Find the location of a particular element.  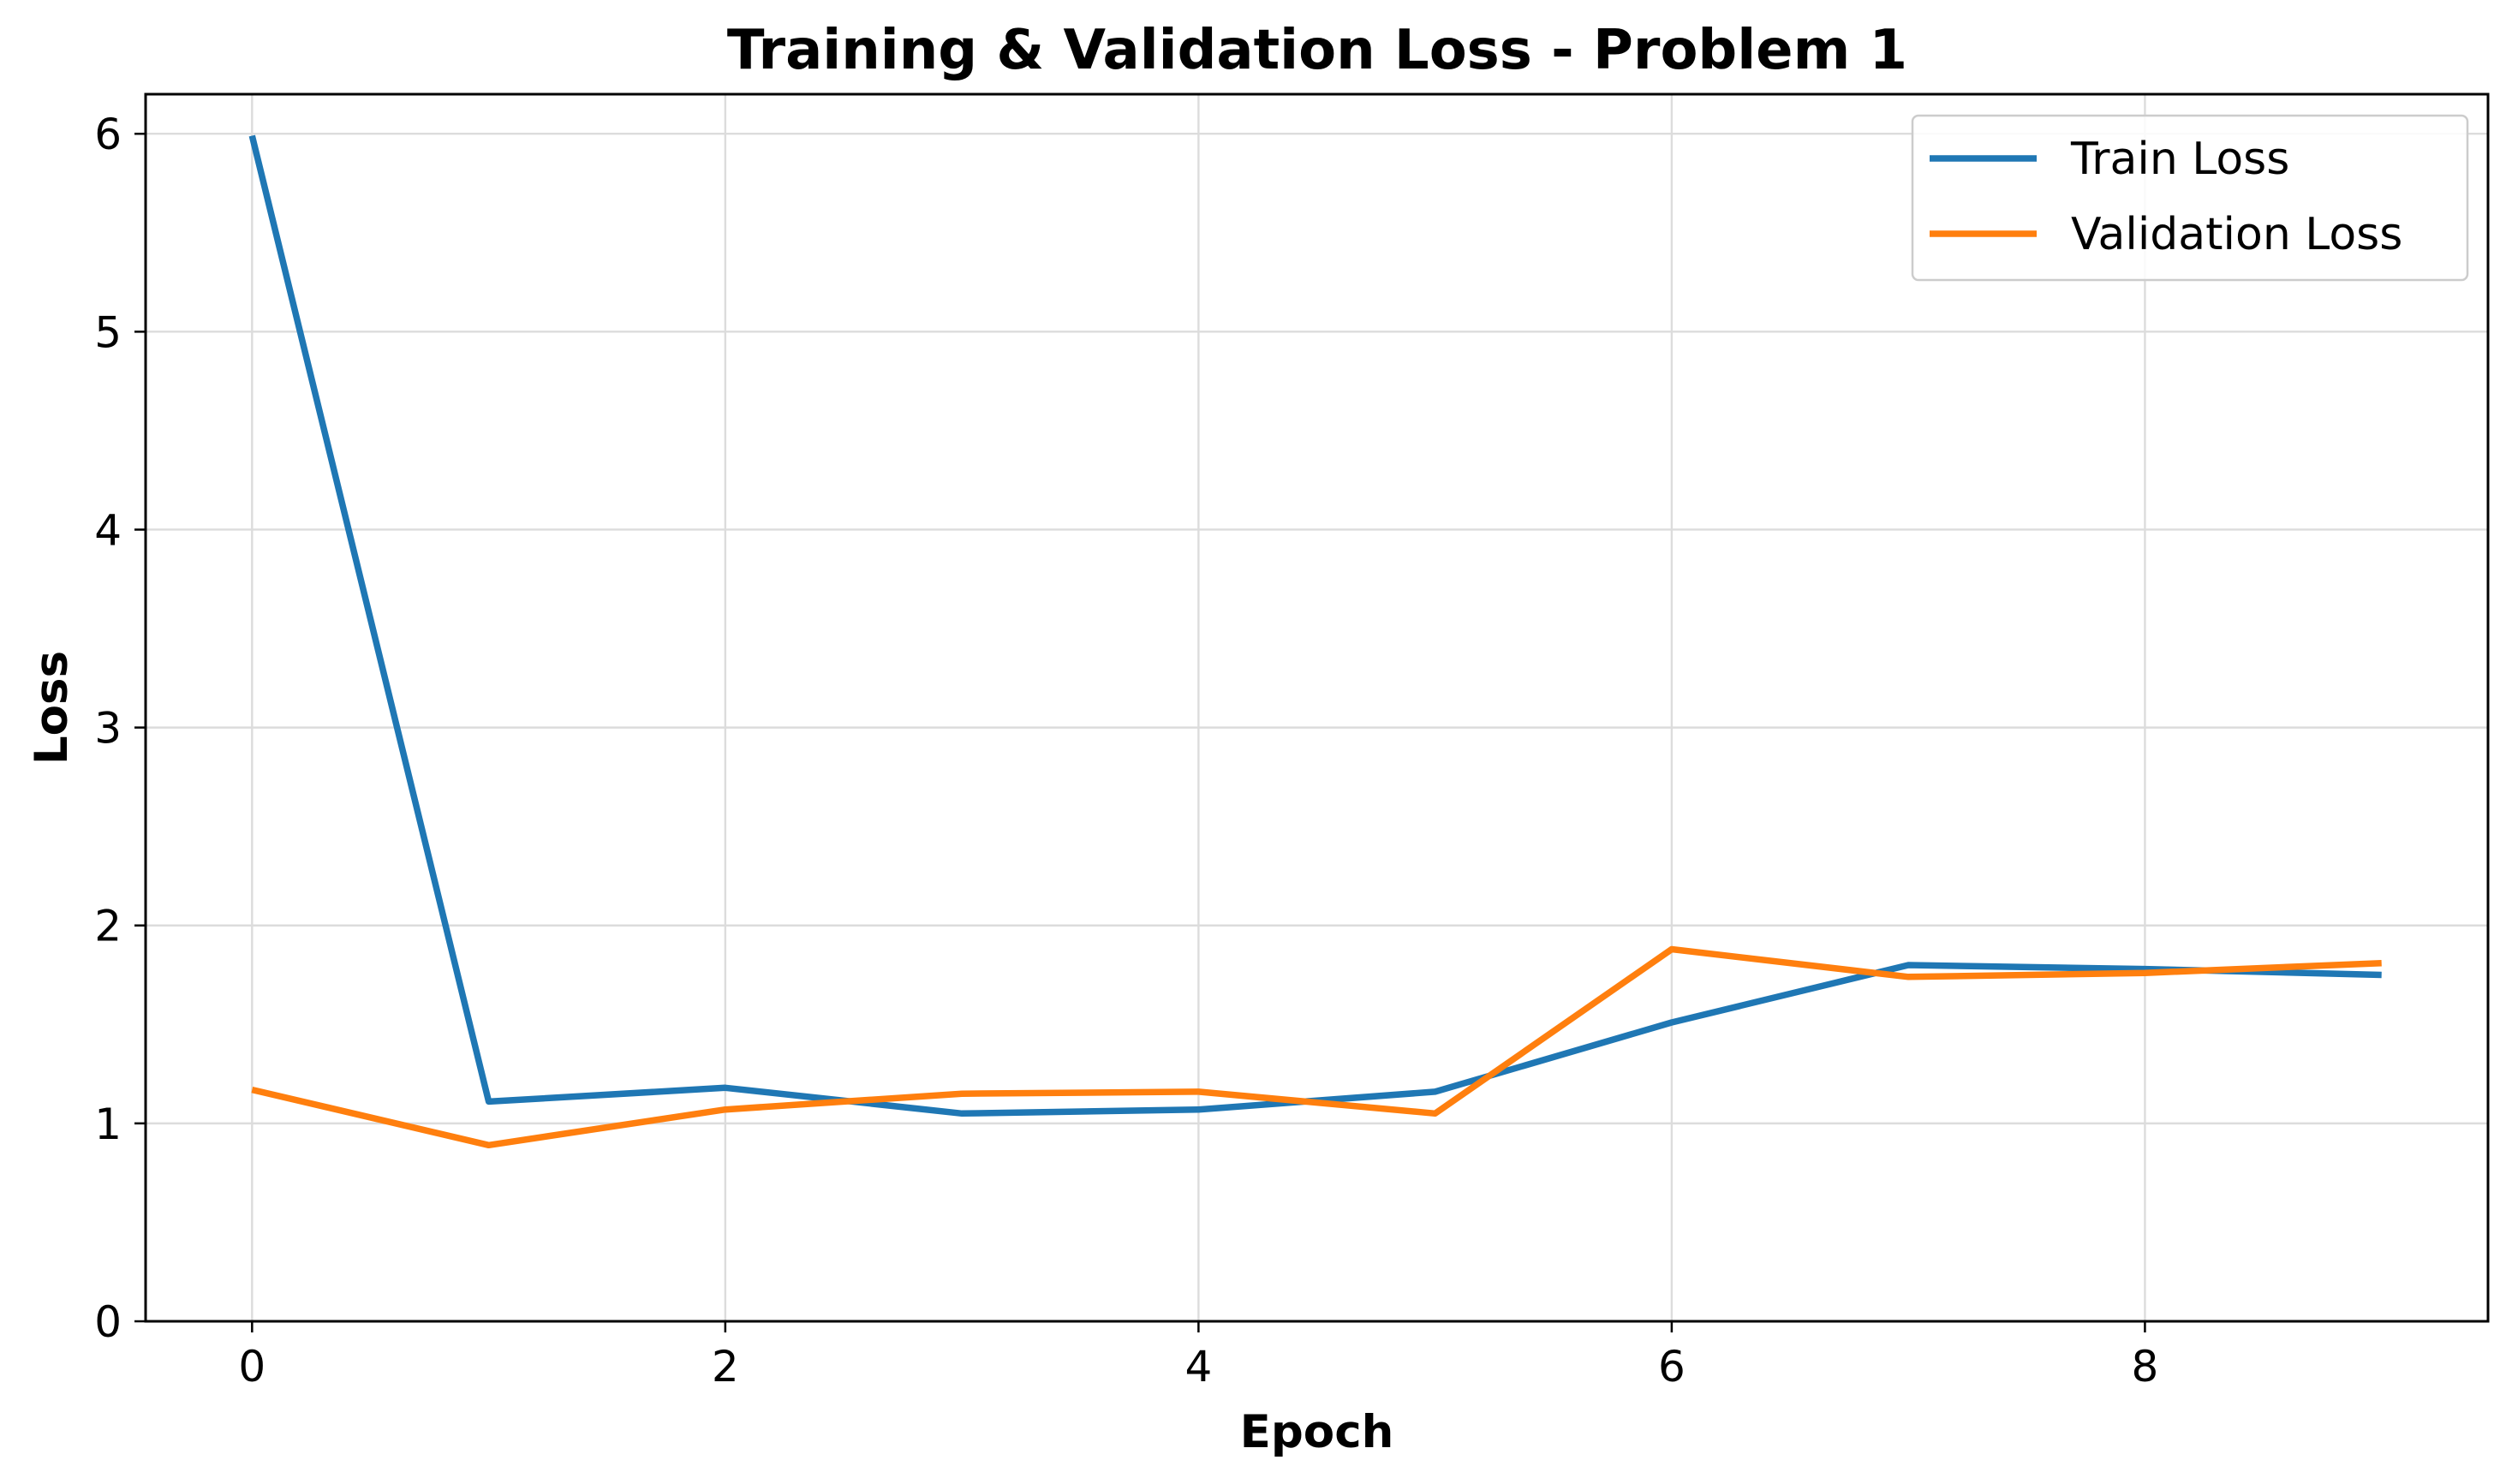

train-loss-legend-label: Train Loss is located at coordinates (2179, 159).